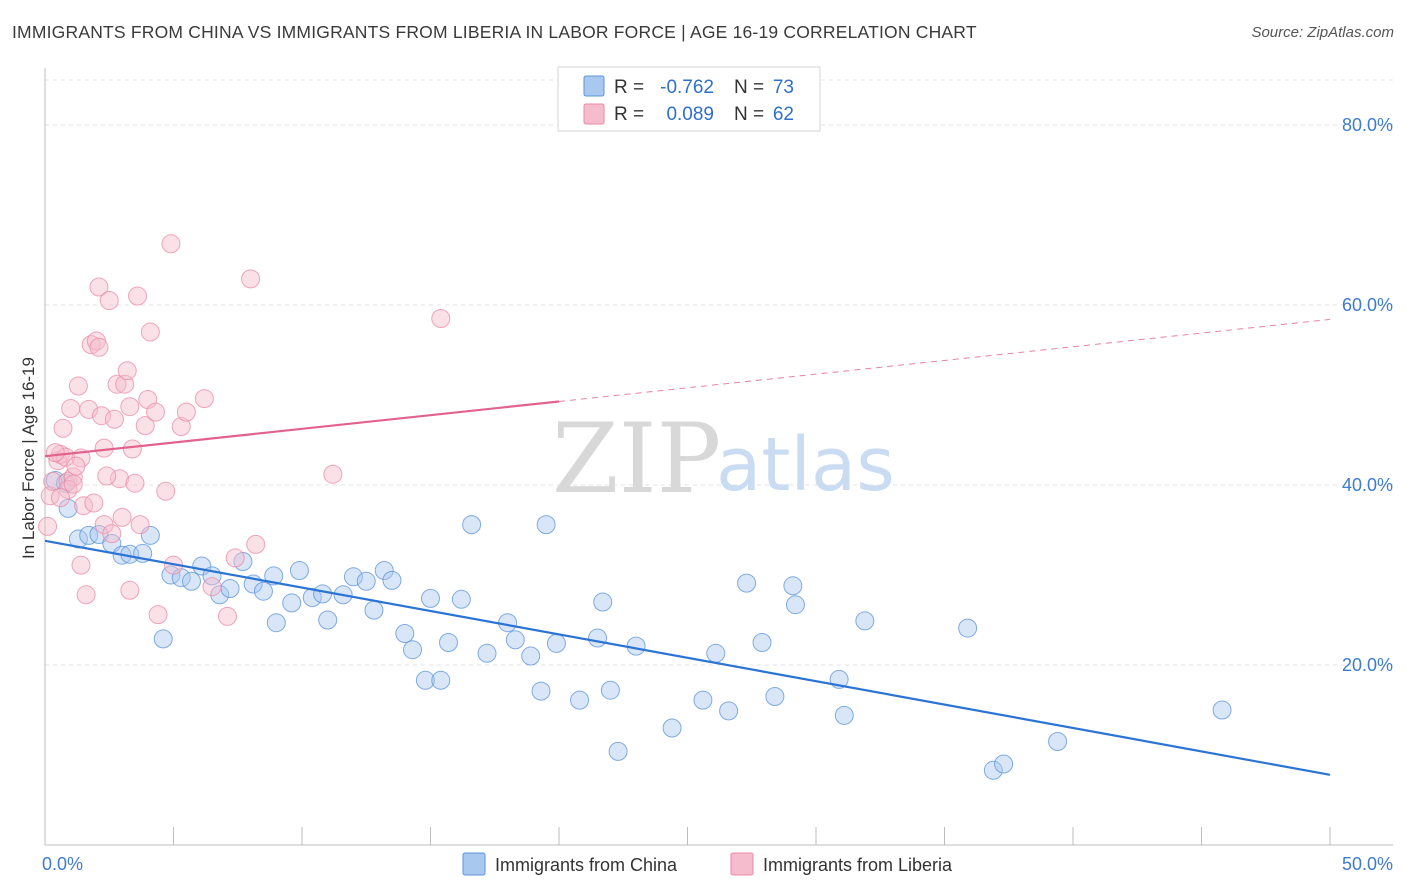  Describe the element at coordinates (783, 114) in the screenshot. I see `stats-n-value-liberia: 62` at that location.